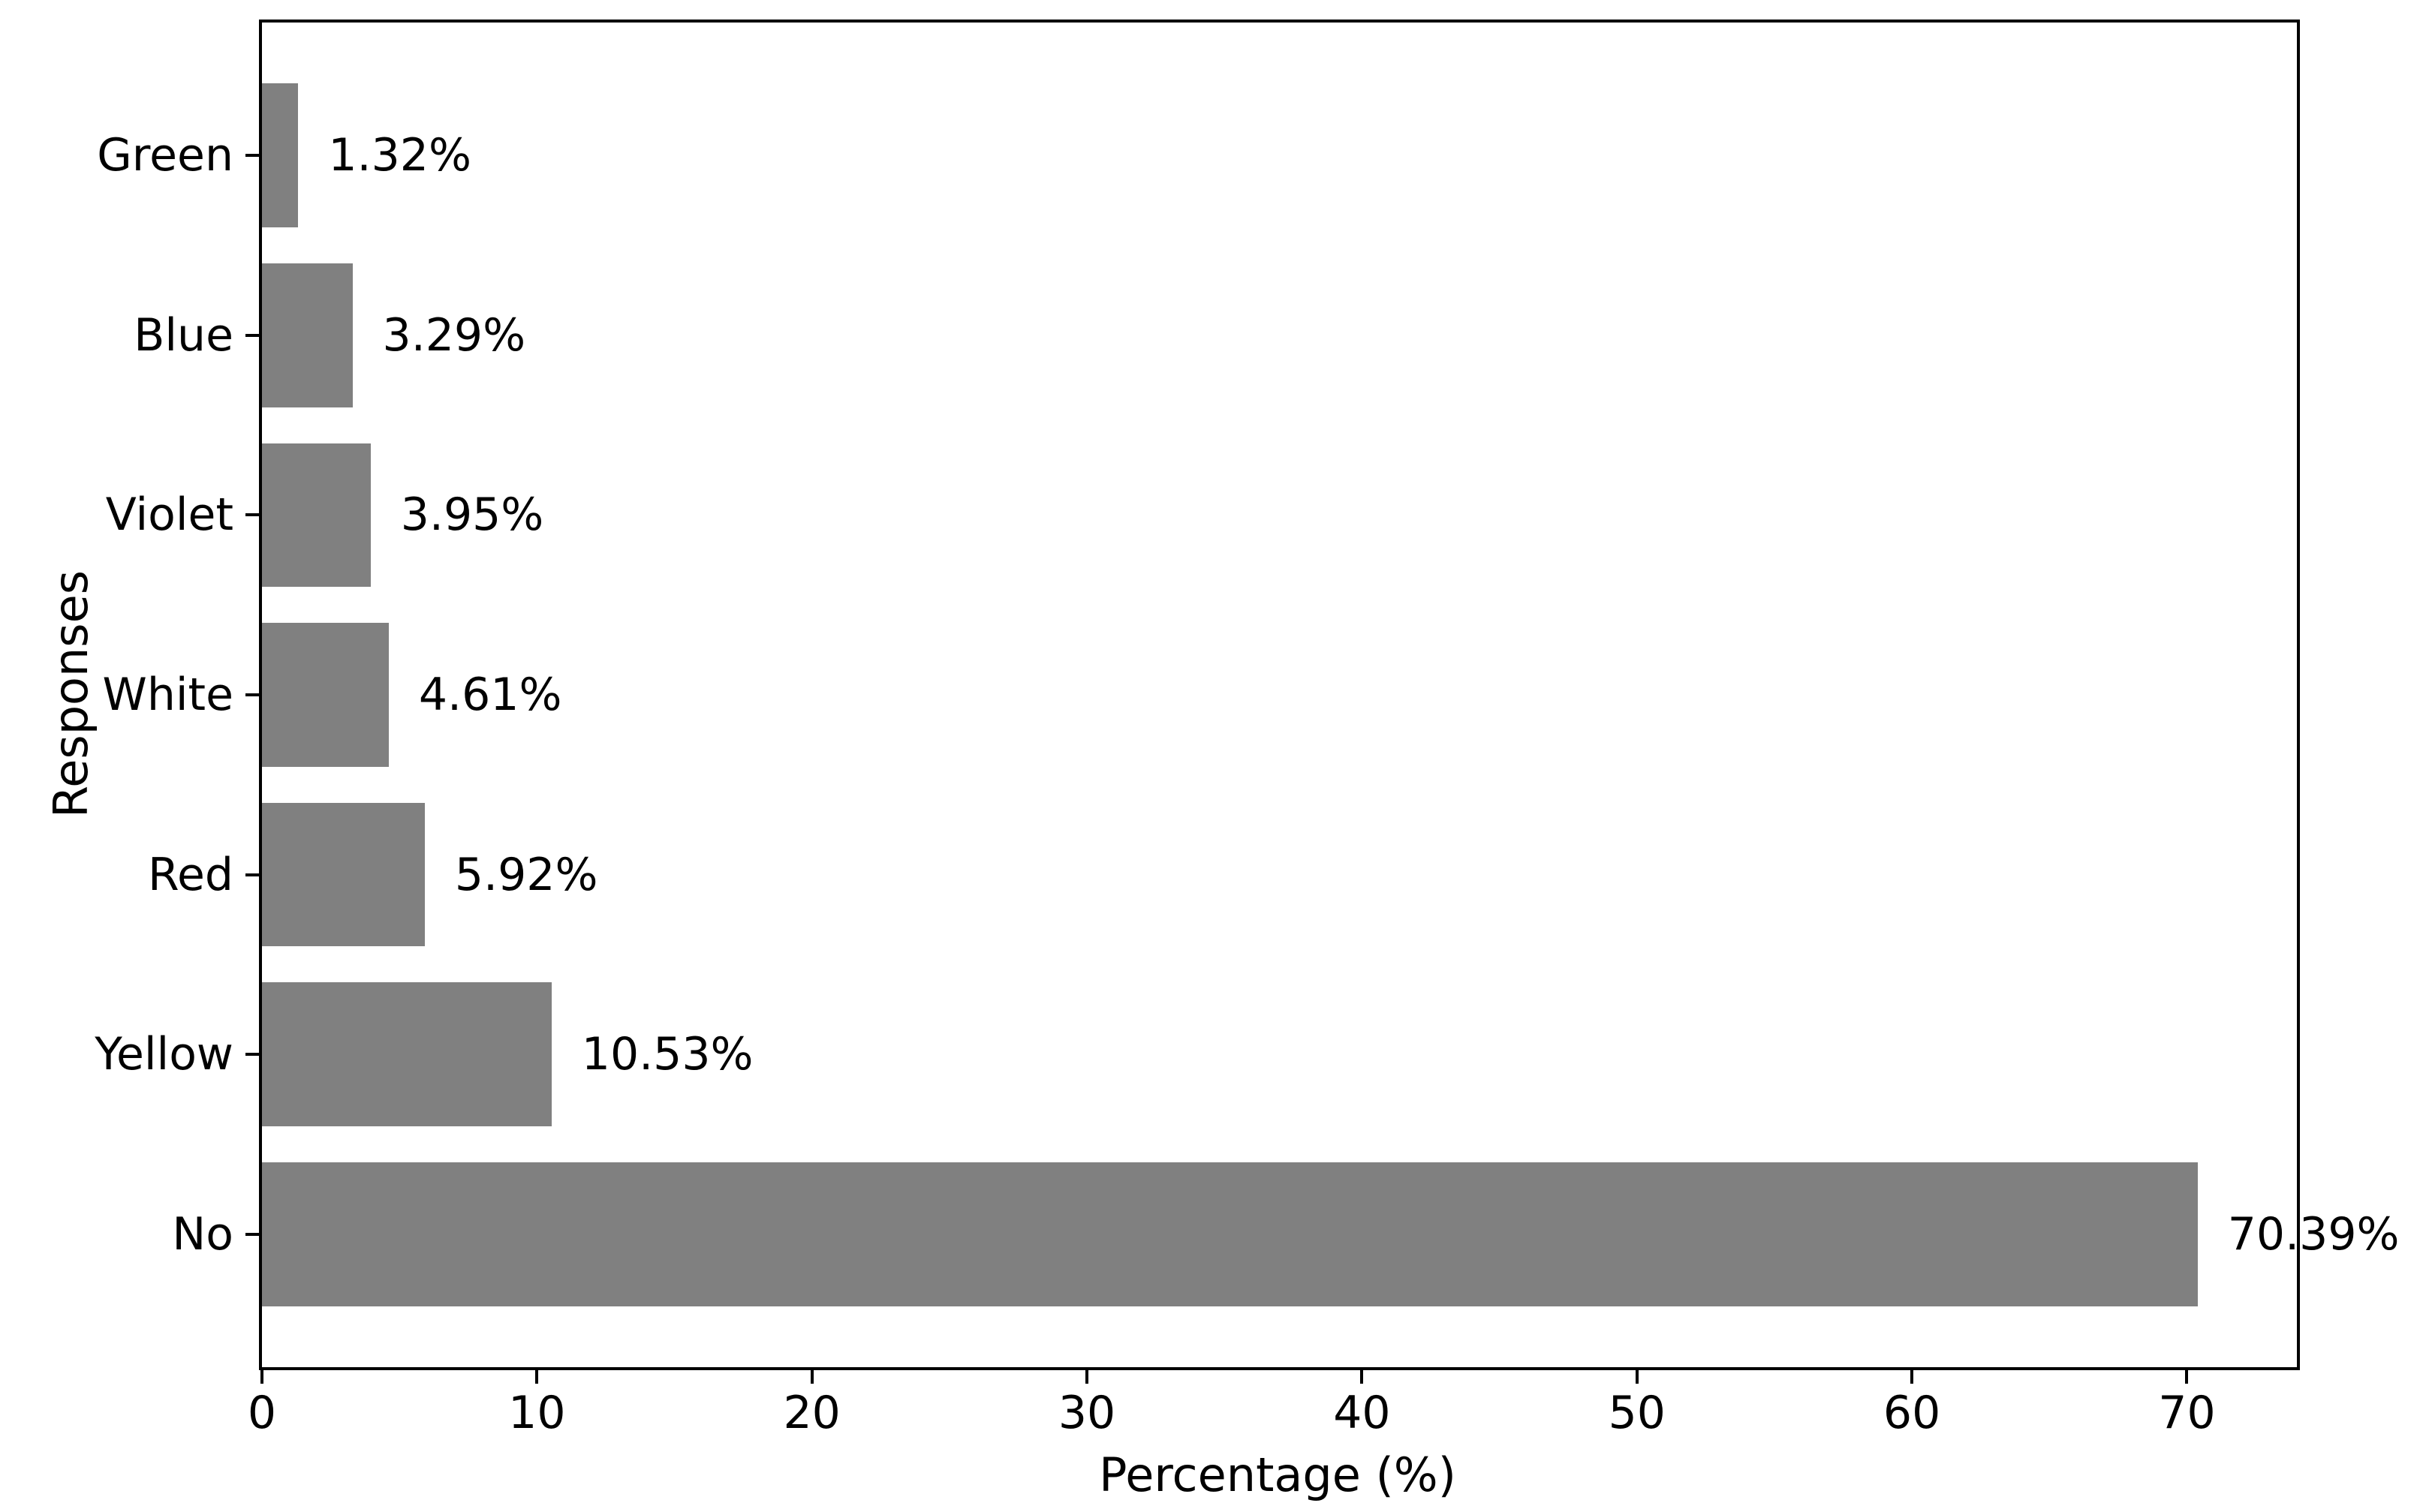 Image resolution: width=2432 pixels, height=1512 pixels. What do you see at coordinates (472, 515) in the screenshot?
I see `bar-value-label: 3.95%` at bounding box center [472, 515].